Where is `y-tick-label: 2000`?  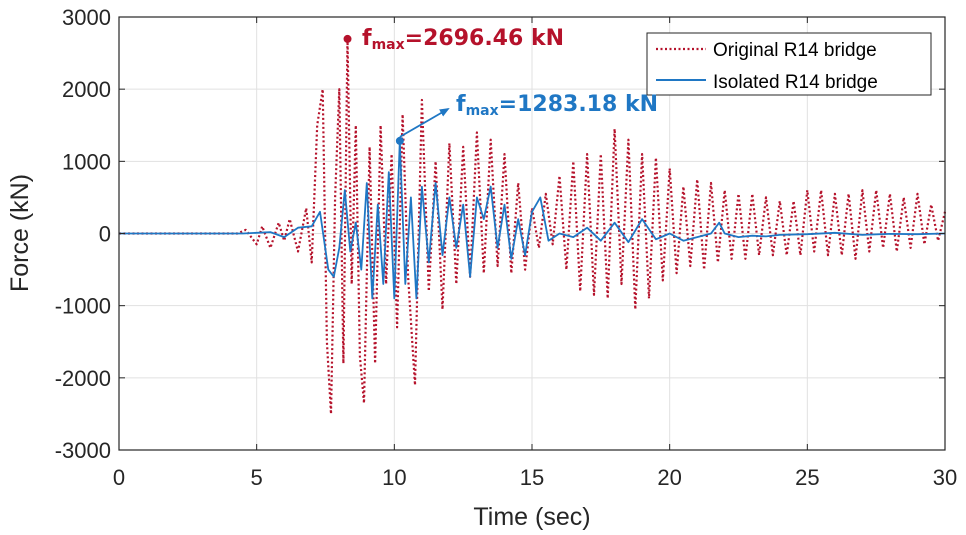
y-tick-label: 2000 is located at coordinates (86, 89).